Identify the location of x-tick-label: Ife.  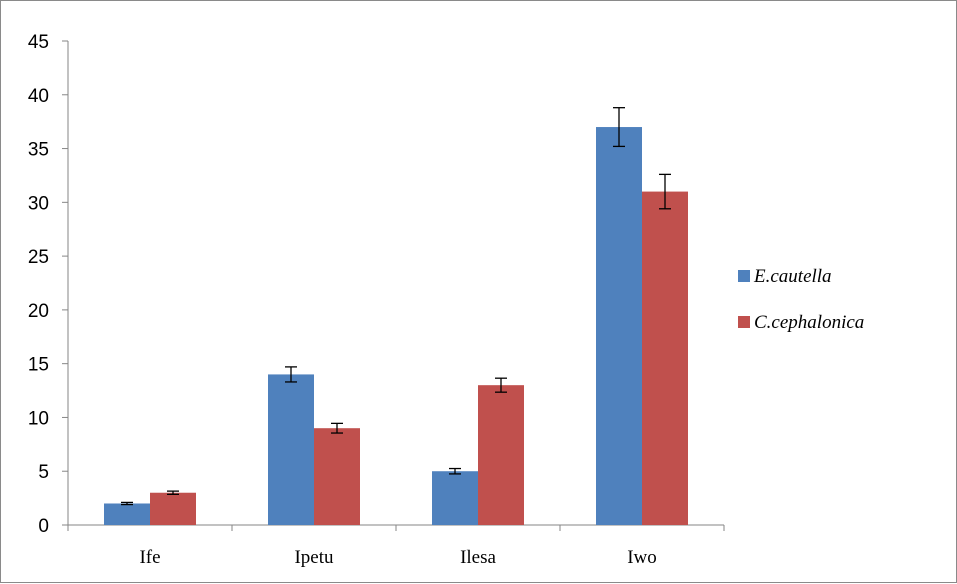
(149, 557).